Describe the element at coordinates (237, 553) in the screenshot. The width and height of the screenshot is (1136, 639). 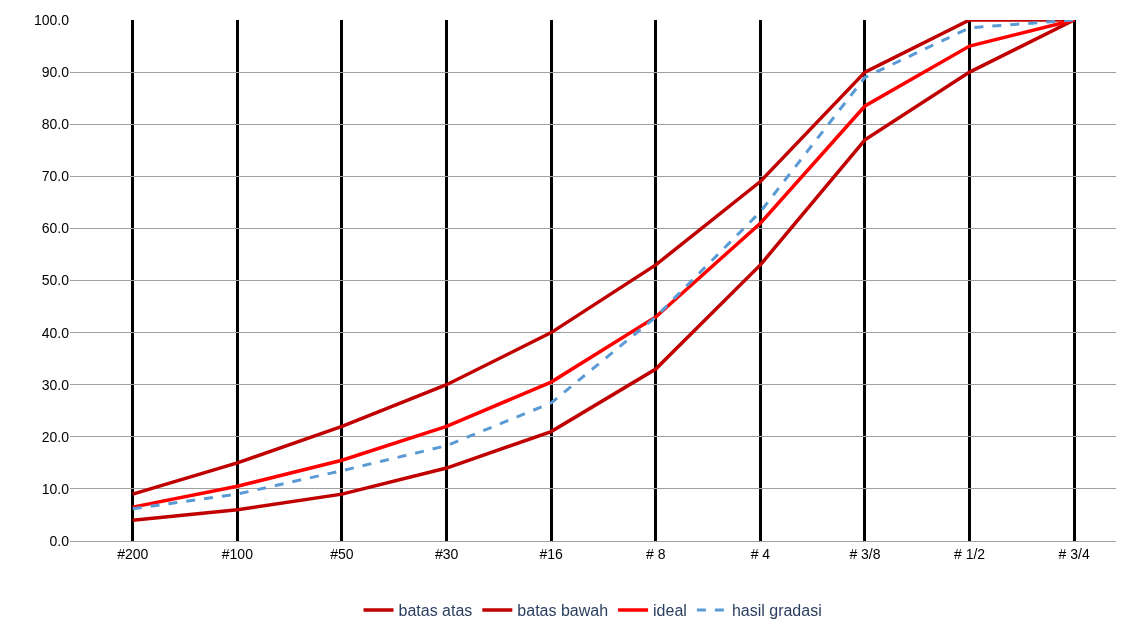
I see `x-tick-label: #100` at that location.